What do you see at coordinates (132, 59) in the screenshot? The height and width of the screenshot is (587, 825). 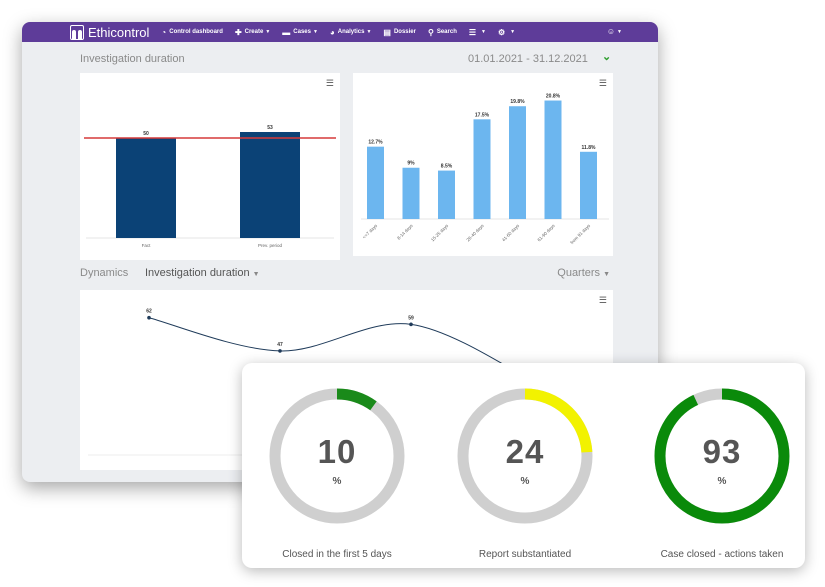 I see `section-title: Investigation duration` at bounding box center [132, 59].